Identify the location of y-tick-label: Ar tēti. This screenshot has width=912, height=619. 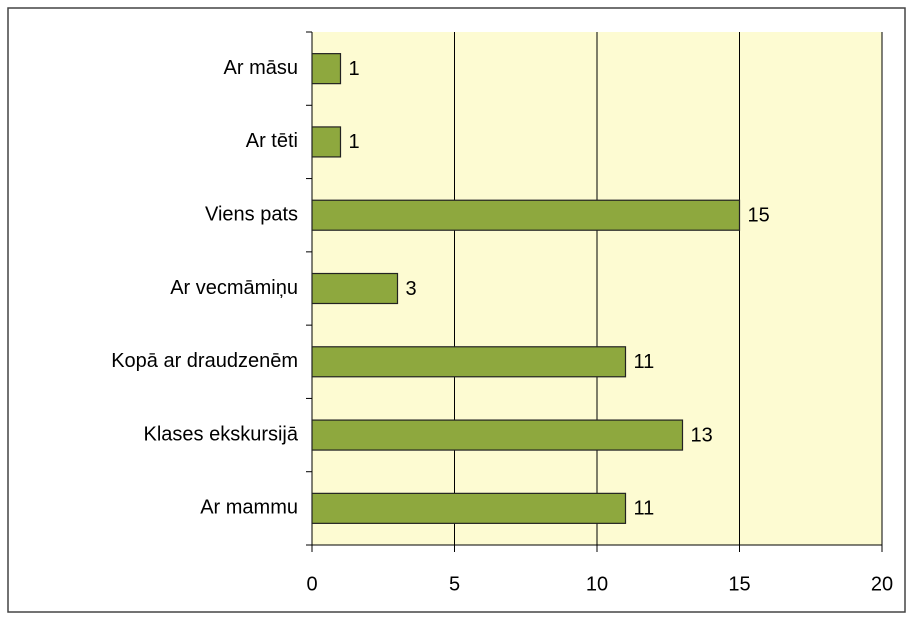
(272, 141).